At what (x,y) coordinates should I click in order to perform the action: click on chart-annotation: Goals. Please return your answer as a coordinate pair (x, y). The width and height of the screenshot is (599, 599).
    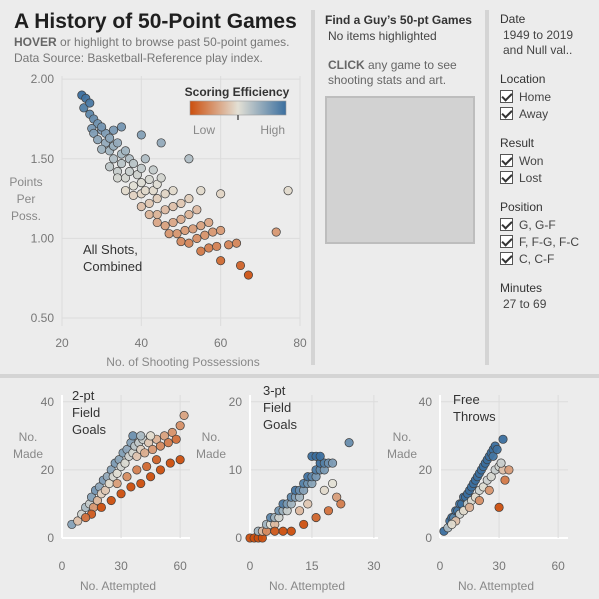
    Looking at the image, I should click on (89, 429).